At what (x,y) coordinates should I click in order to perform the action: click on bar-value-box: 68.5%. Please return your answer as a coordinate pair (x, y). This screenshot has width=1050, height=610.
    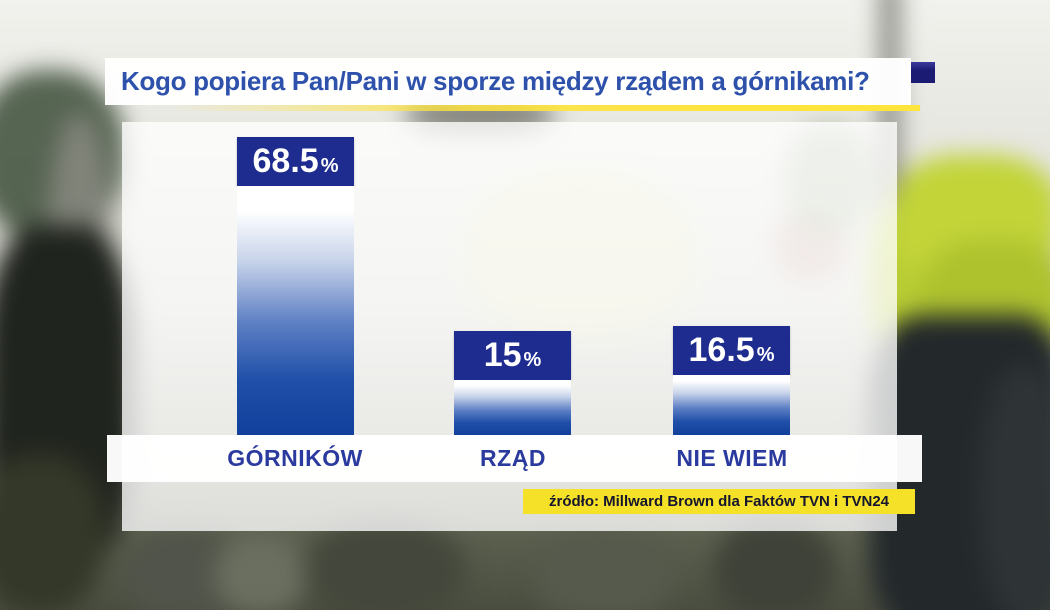
    Looking at the image, I should click on (295, 161).